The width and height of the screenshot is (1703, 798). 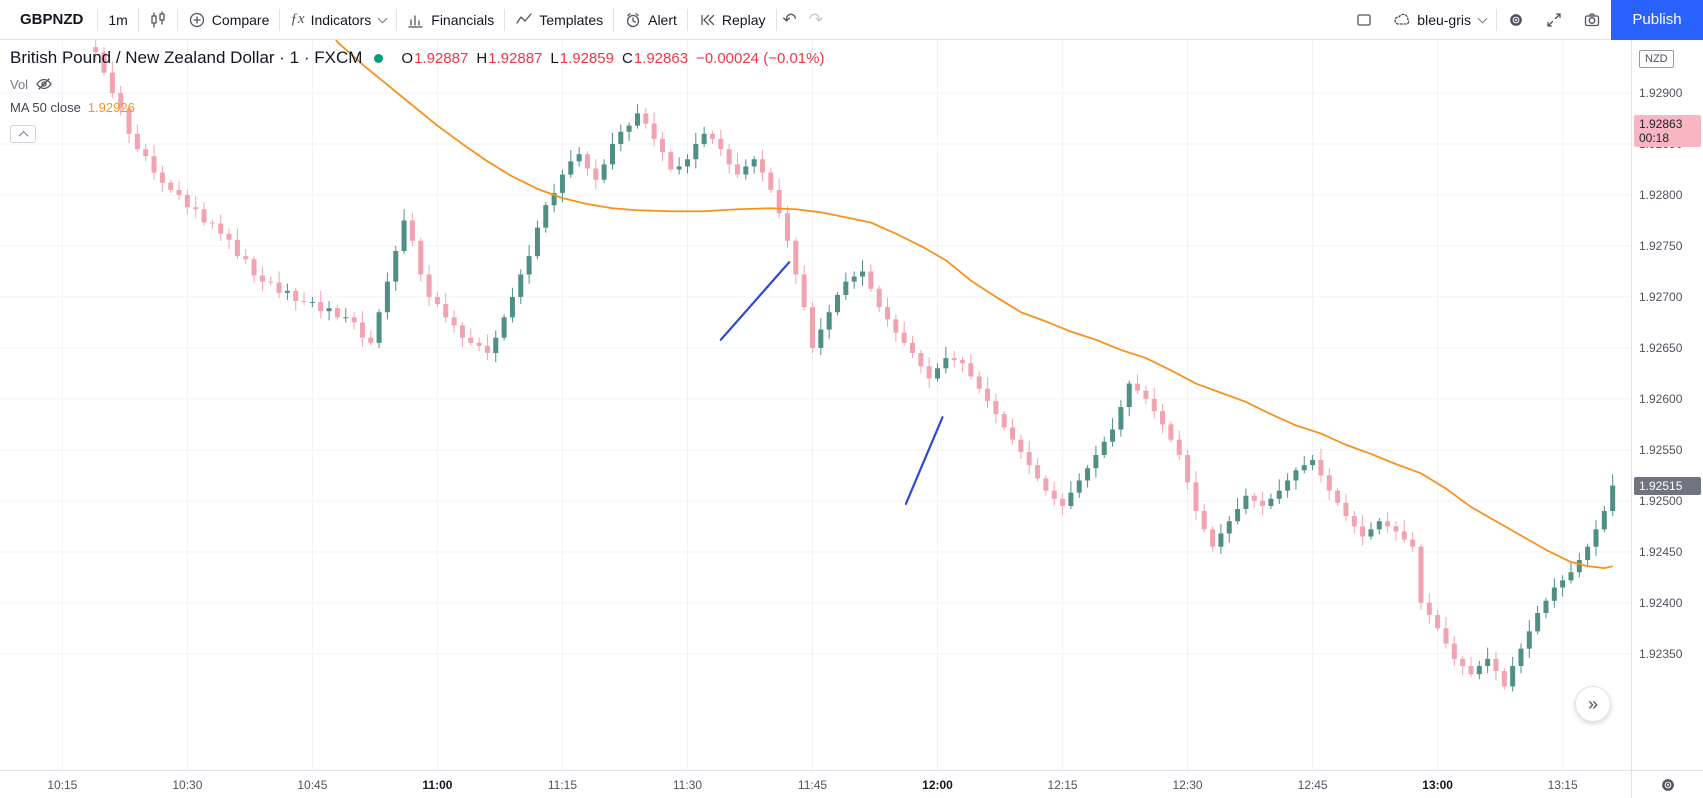 I want to click on price-axis-label: 1.92800, so click(x=1661, y=194).